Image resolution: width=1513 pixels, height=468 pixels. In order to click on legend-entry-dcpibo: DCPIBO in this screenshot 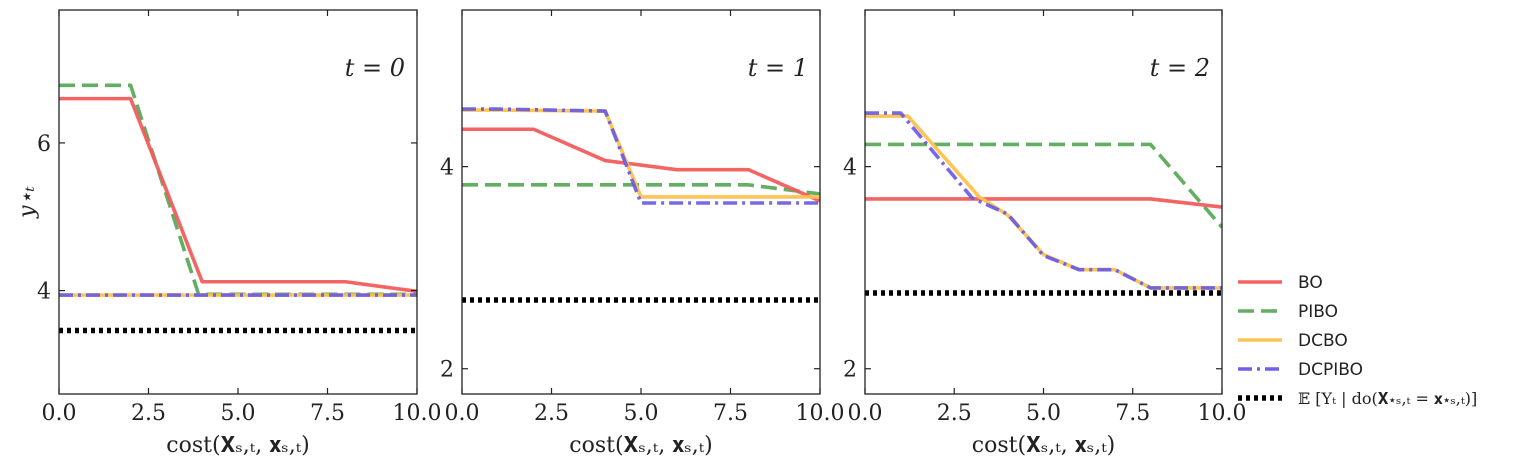, I will do `click(1300, 370)`.